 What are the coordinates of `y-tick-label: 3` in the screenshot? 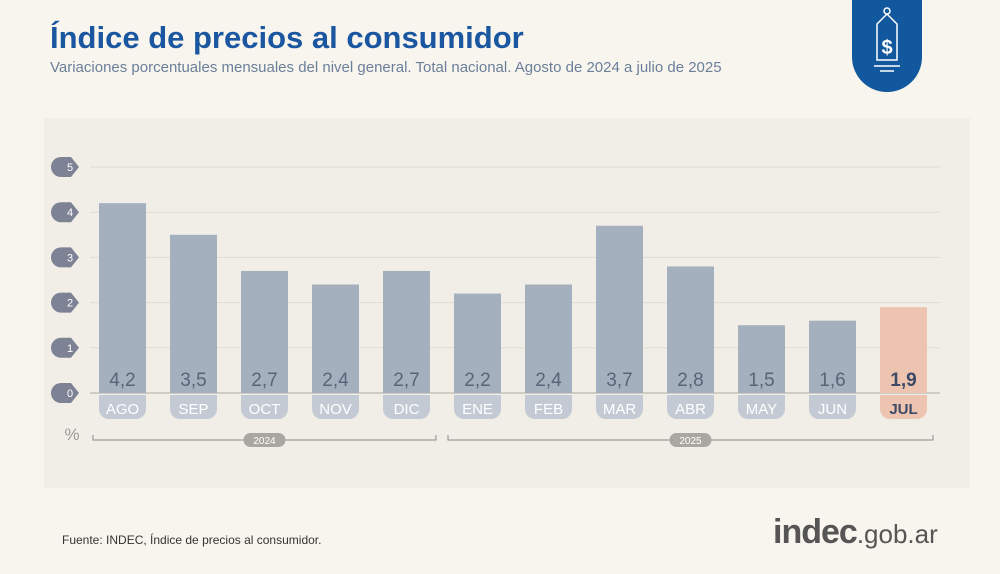 It's located at (70, 258).